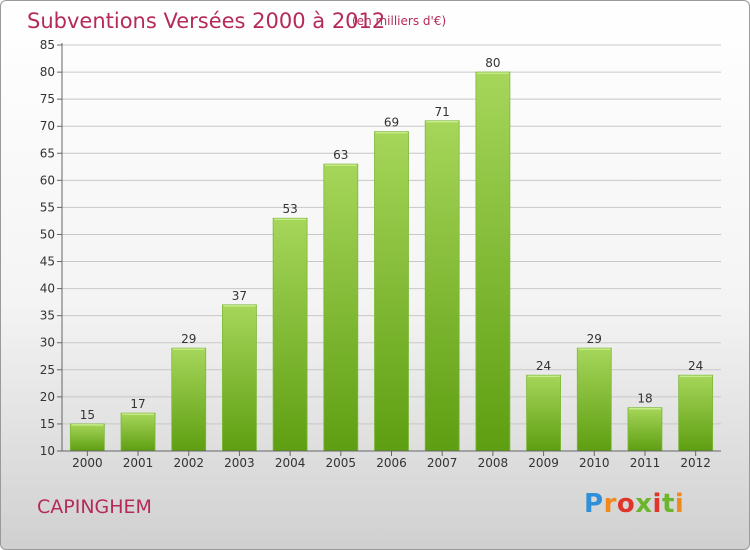  I want to click on bar-2001, so click(138, 432).